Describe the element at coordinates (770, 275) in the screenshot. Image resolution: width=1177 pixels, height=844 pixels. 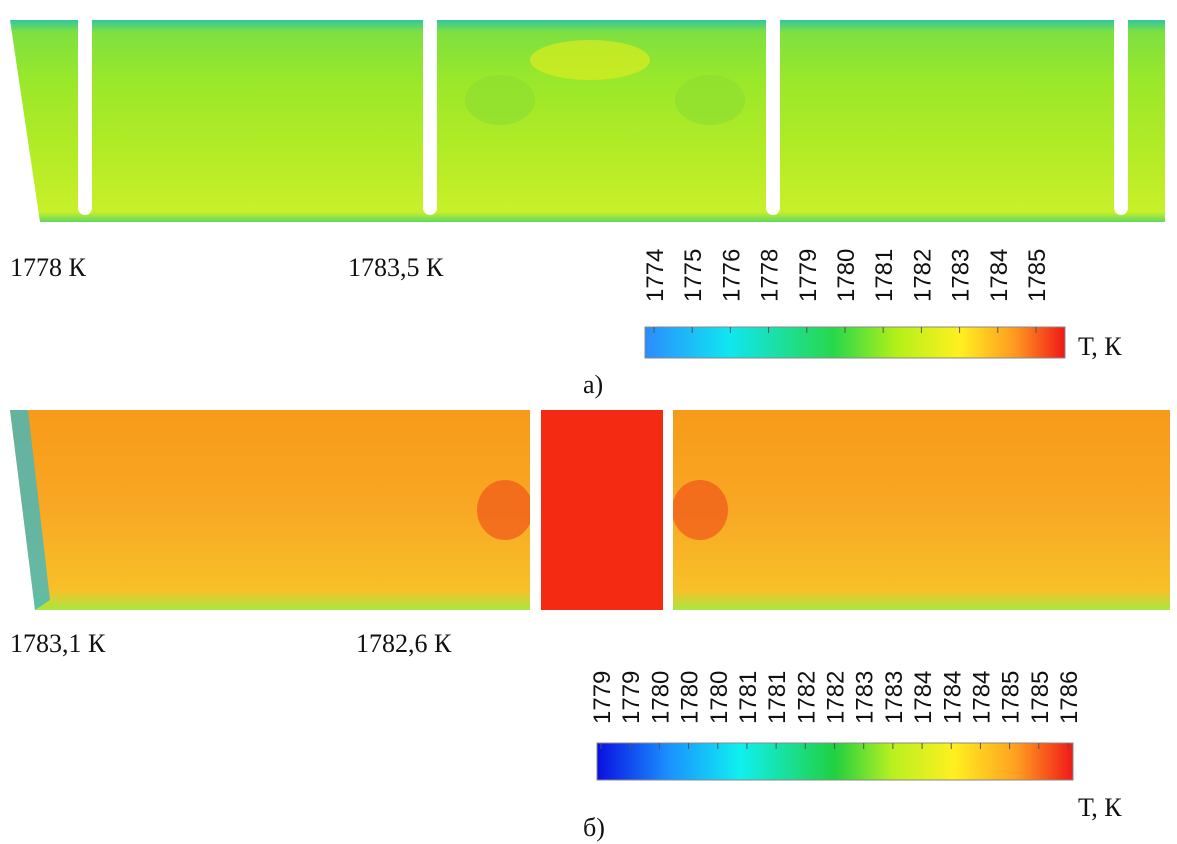
I see `colorbar-tick-label: 1778` at that location.